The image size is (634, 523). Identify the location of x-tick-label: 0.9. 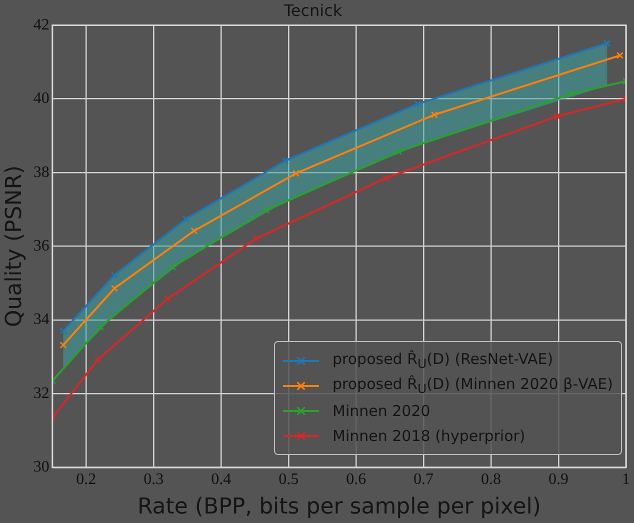
(558, 479).